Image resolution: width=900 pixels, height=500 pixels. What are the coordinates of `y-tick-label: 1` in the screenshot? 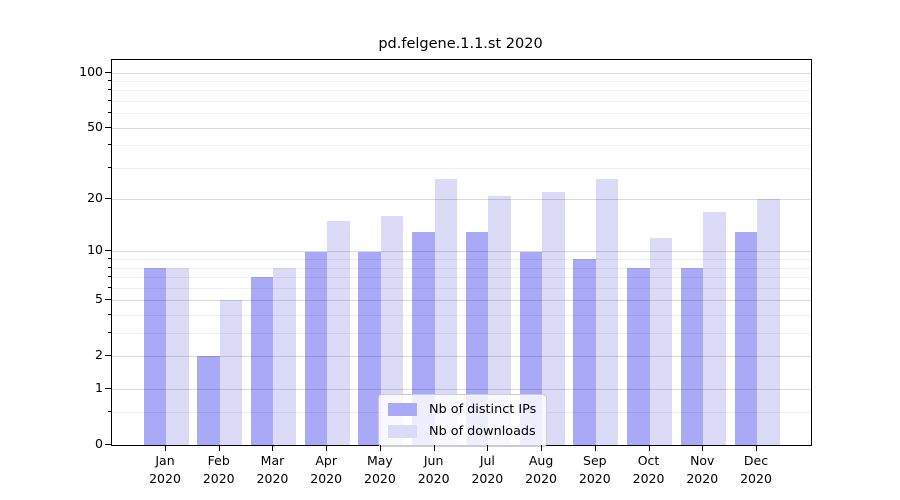 It's located at (99, 388).